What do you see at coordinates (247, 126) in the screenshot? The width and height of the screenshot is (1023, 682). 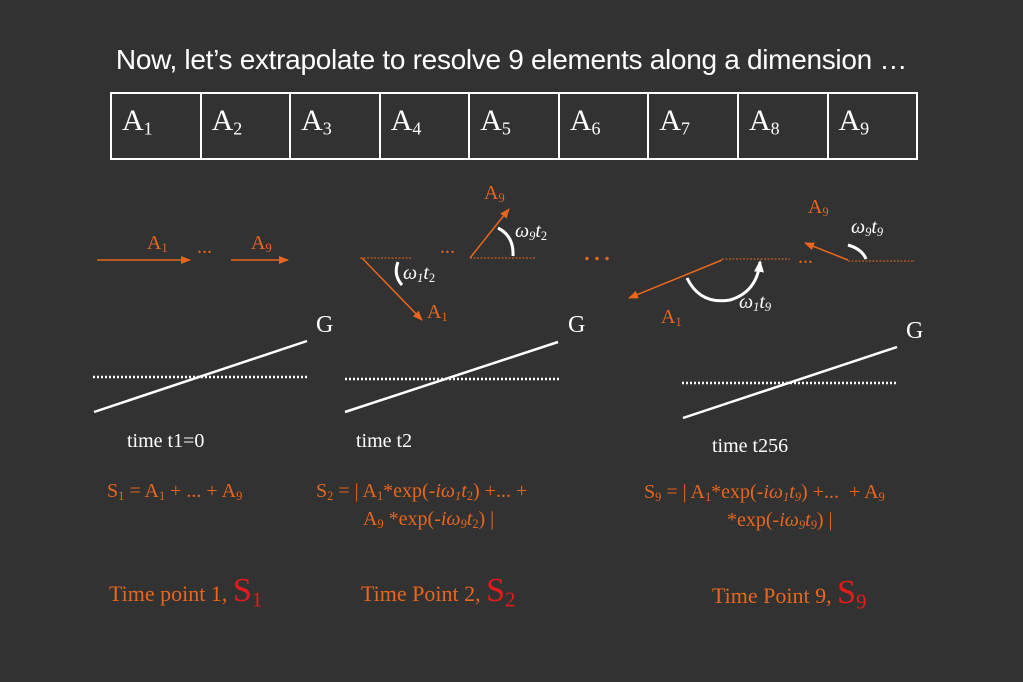 I see `table-cell: A2` at bounding box center [247, 126].